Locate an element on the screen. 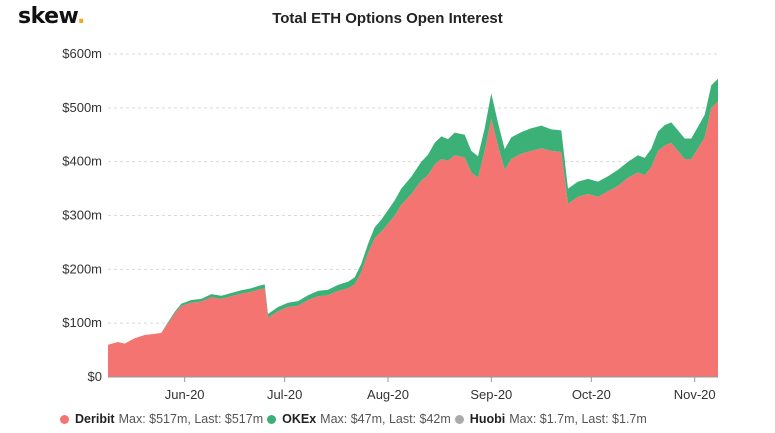  y-tick-label: $0 is located at coordinates (95, 376).